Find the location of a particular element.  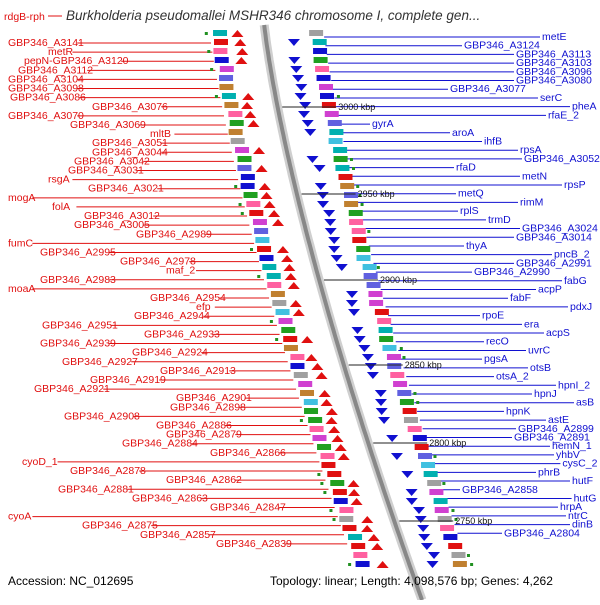

gene-label: yhbV is located at coordinates (568, 455).